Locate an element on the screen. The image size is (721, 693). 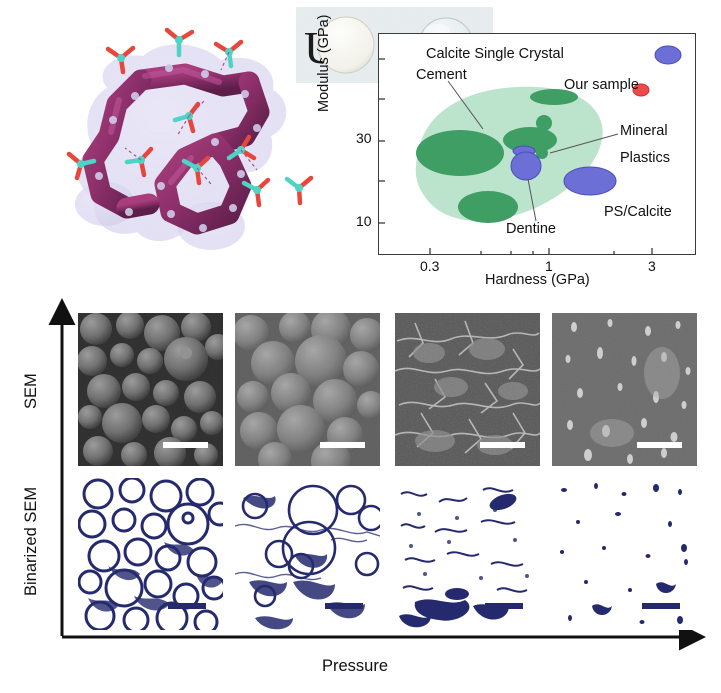
pressure-axis-label: Pressure is located at coordinates (355, 666).